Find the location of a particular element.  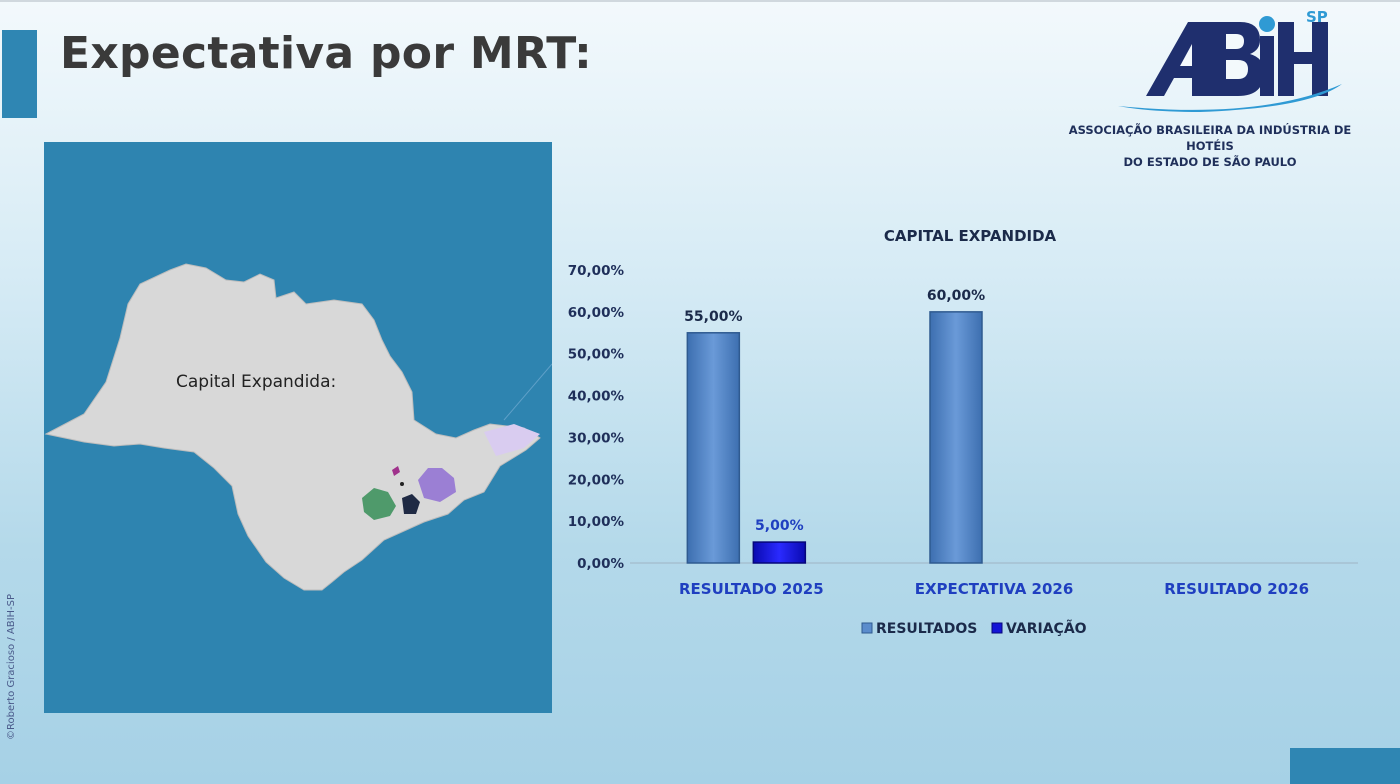

x-tick-label: EXPECTATIVA 2026 is located at coordinates (994, 589).